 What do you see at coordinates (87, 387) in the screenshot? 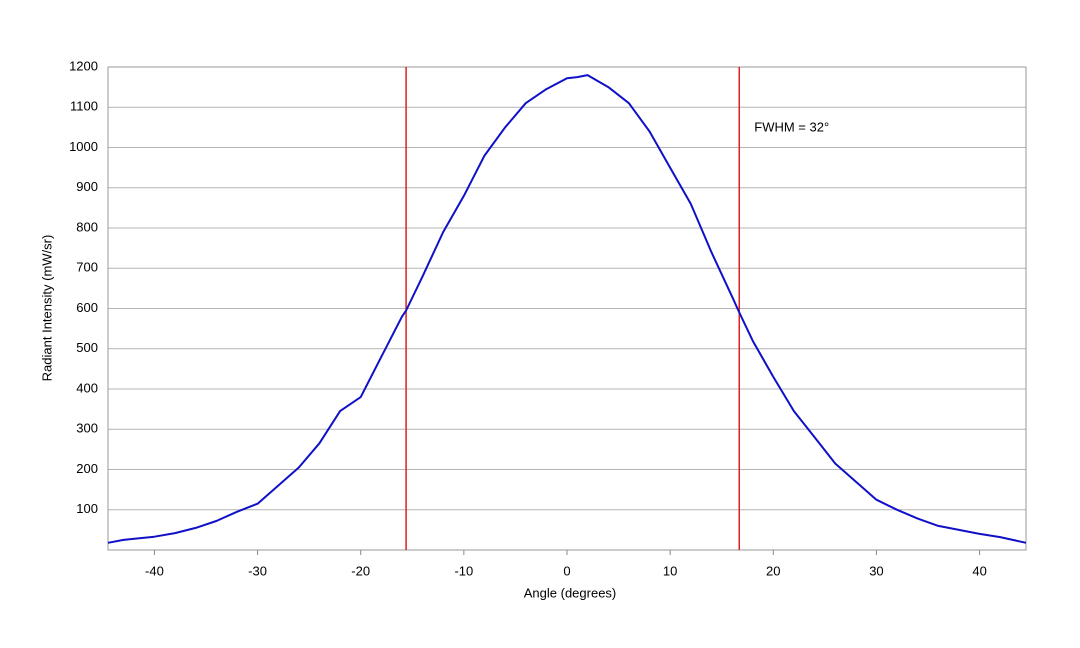
I see `y-tick-label: 400` at bounding box center [87, 387].